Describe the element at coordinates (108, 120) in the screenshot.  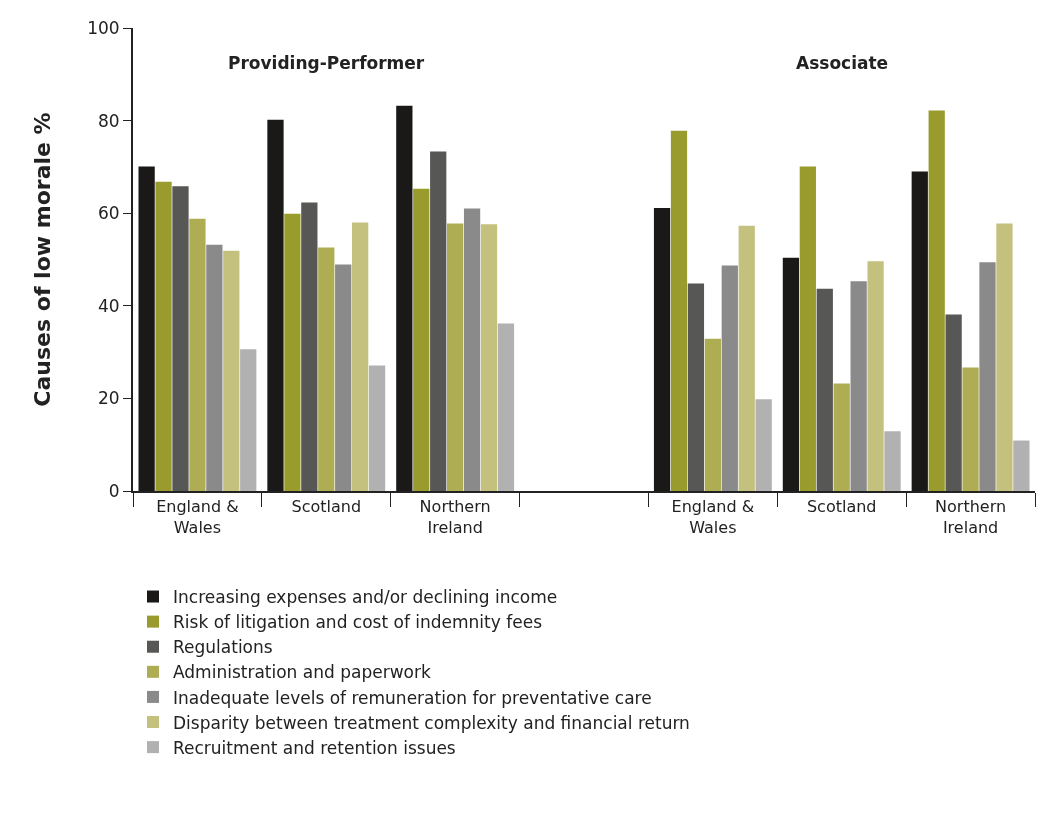
I see `y-tick-label: 80` at that location.